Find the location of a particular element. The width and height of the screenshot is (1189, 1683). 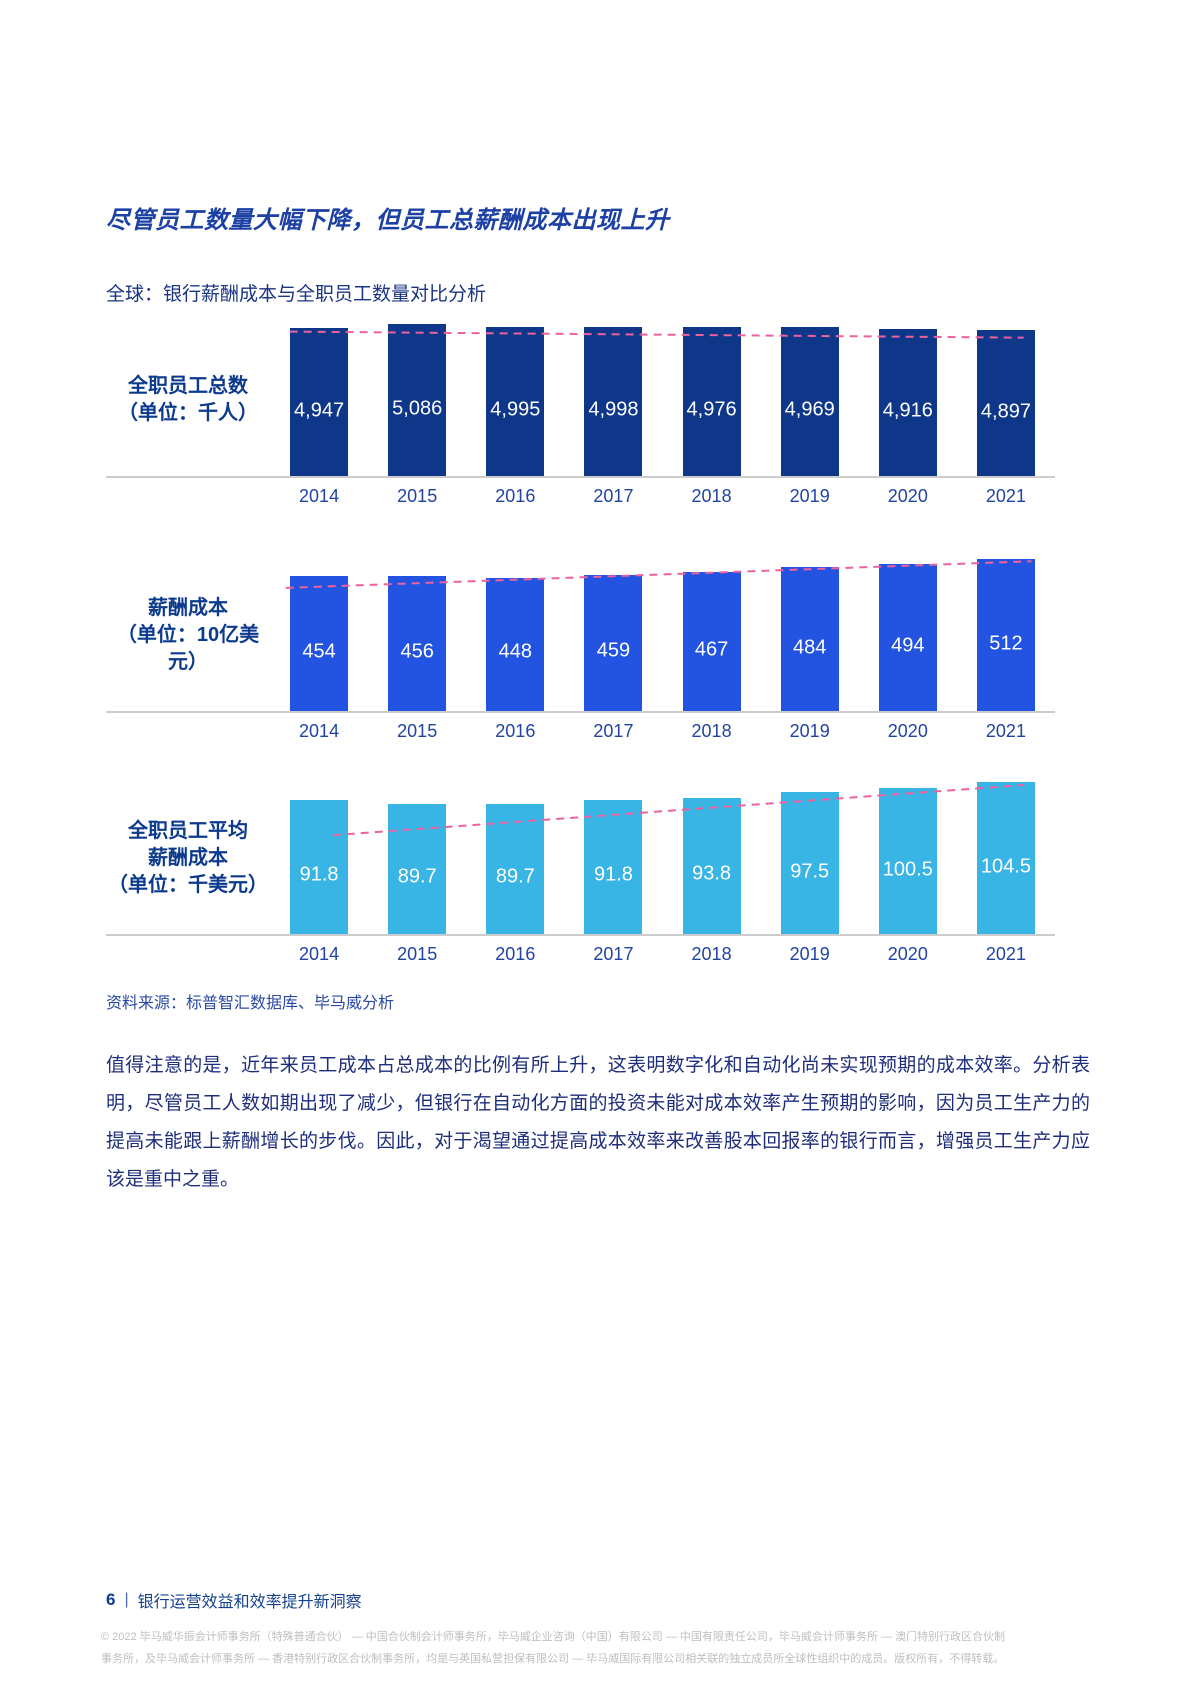

page-title: 尽管员工数量大幅下降，但员工总薪酬成本出现上升 is located at coordinates (388, 220).